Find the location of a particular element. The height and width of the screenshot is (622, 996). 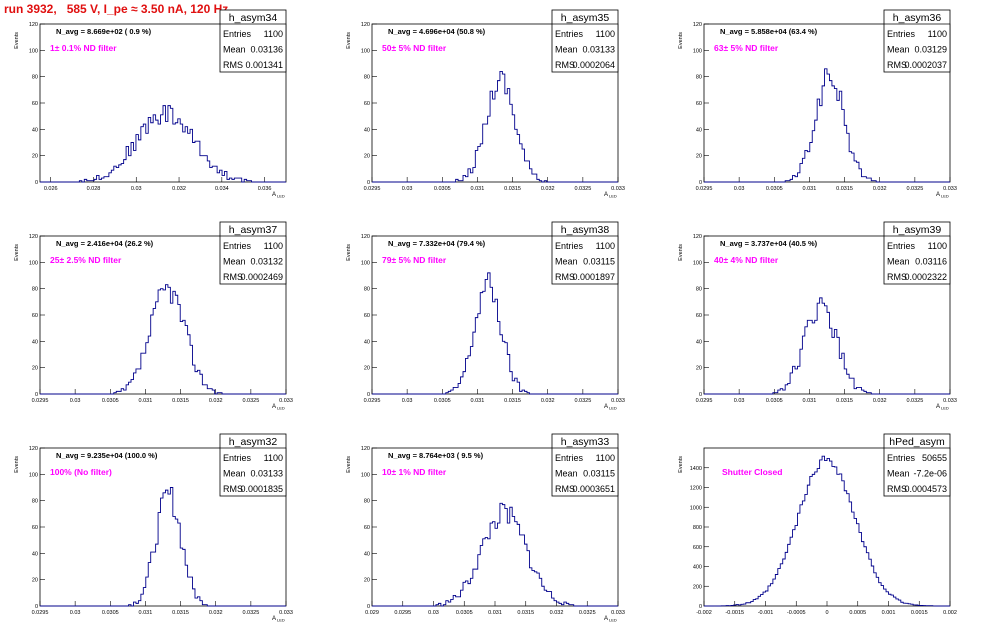

x-tick-label: 0.0015 is located at coordinates (919, 613).